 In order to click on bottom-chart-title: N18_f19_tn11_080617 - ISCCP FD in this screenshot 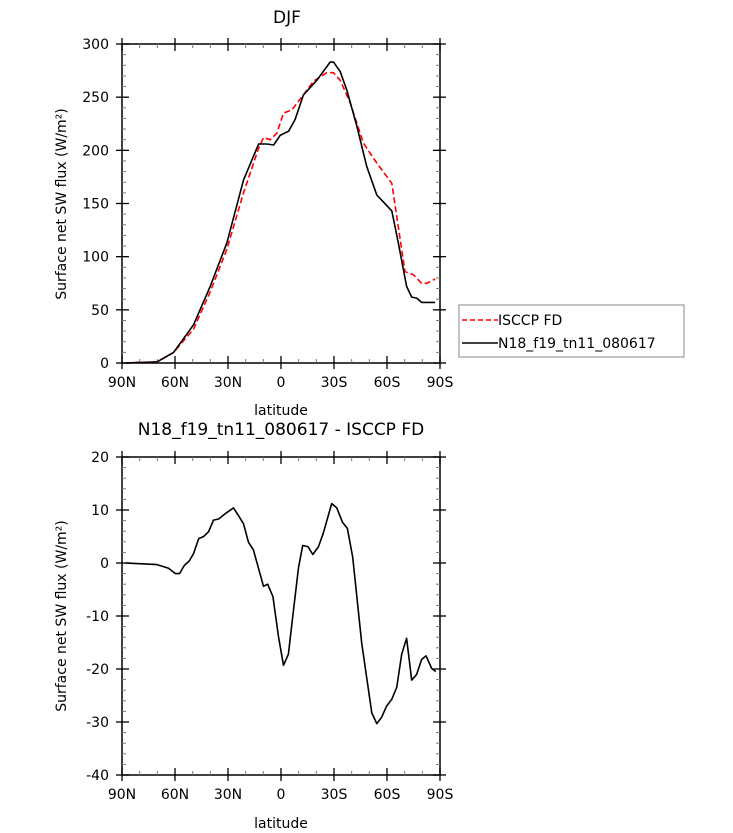, I will do `click(281, 430)`.